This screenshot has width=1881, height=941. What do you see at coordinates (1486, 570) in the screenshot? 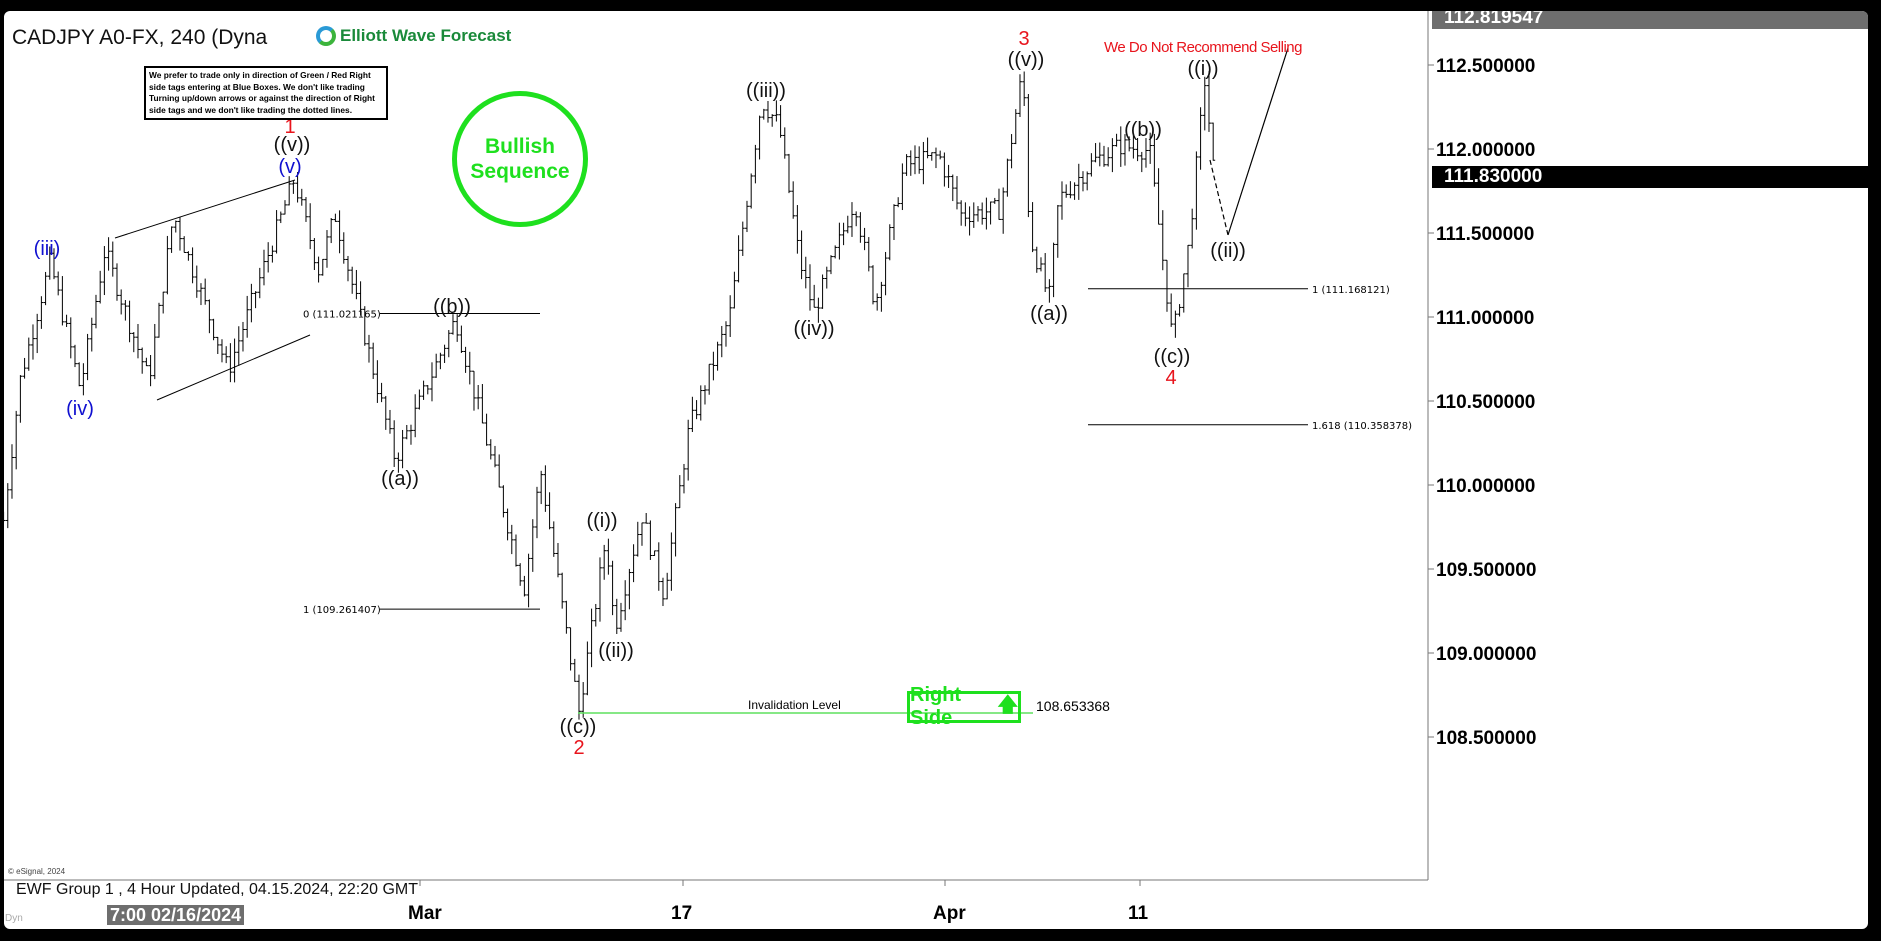
I see `y-tick-label: 109.500000` at bounding box center [1486, 570].